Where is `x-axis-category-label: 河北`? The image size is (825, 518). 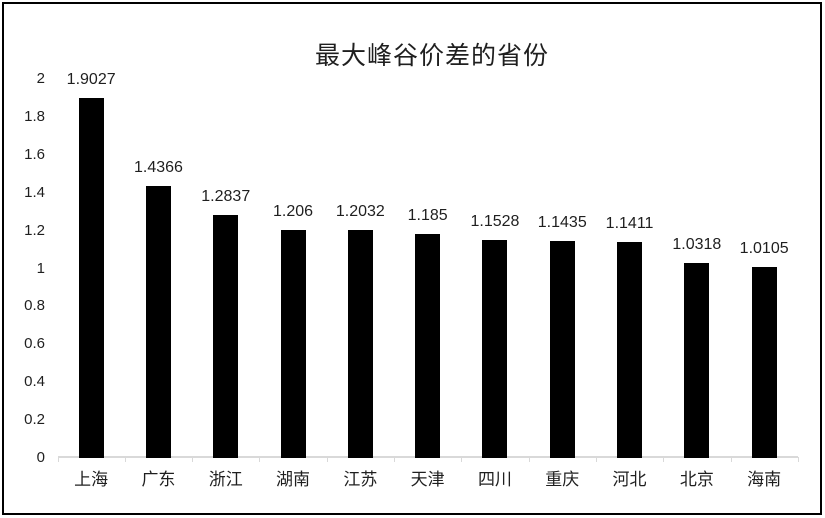 x-axis-category-label: 河北 is located at coordinates (629, 479).